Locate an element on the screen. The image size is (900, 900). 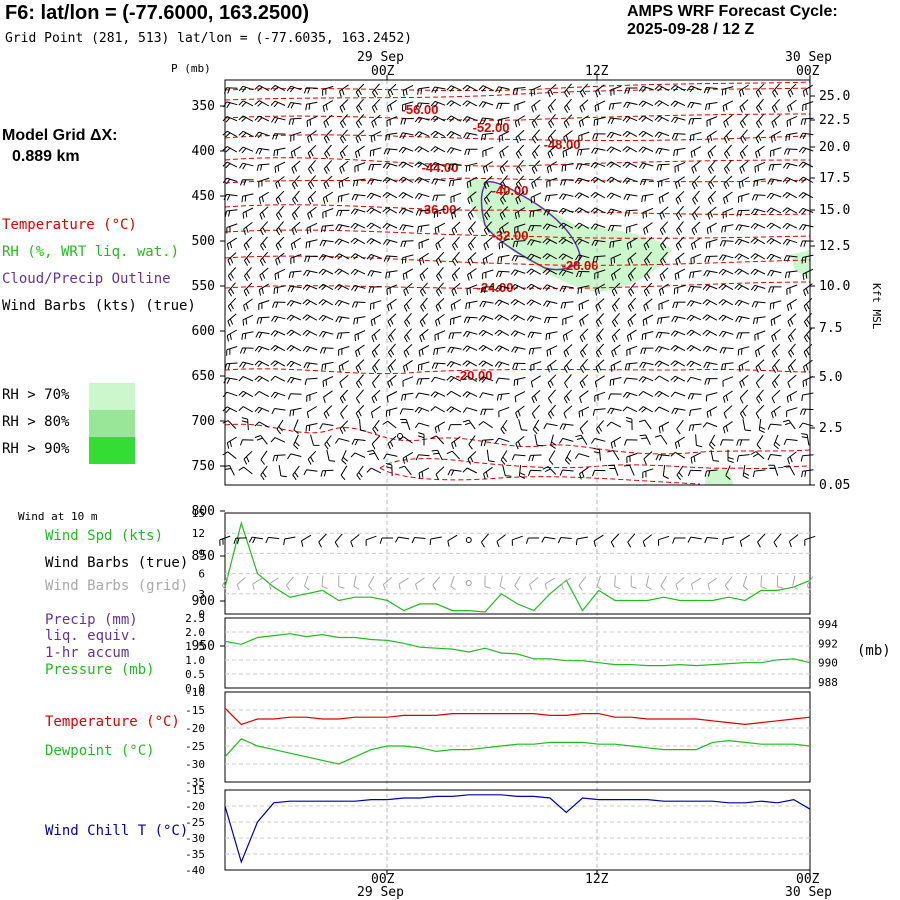
precip-panel-frame is located at coordinates (517, 653).